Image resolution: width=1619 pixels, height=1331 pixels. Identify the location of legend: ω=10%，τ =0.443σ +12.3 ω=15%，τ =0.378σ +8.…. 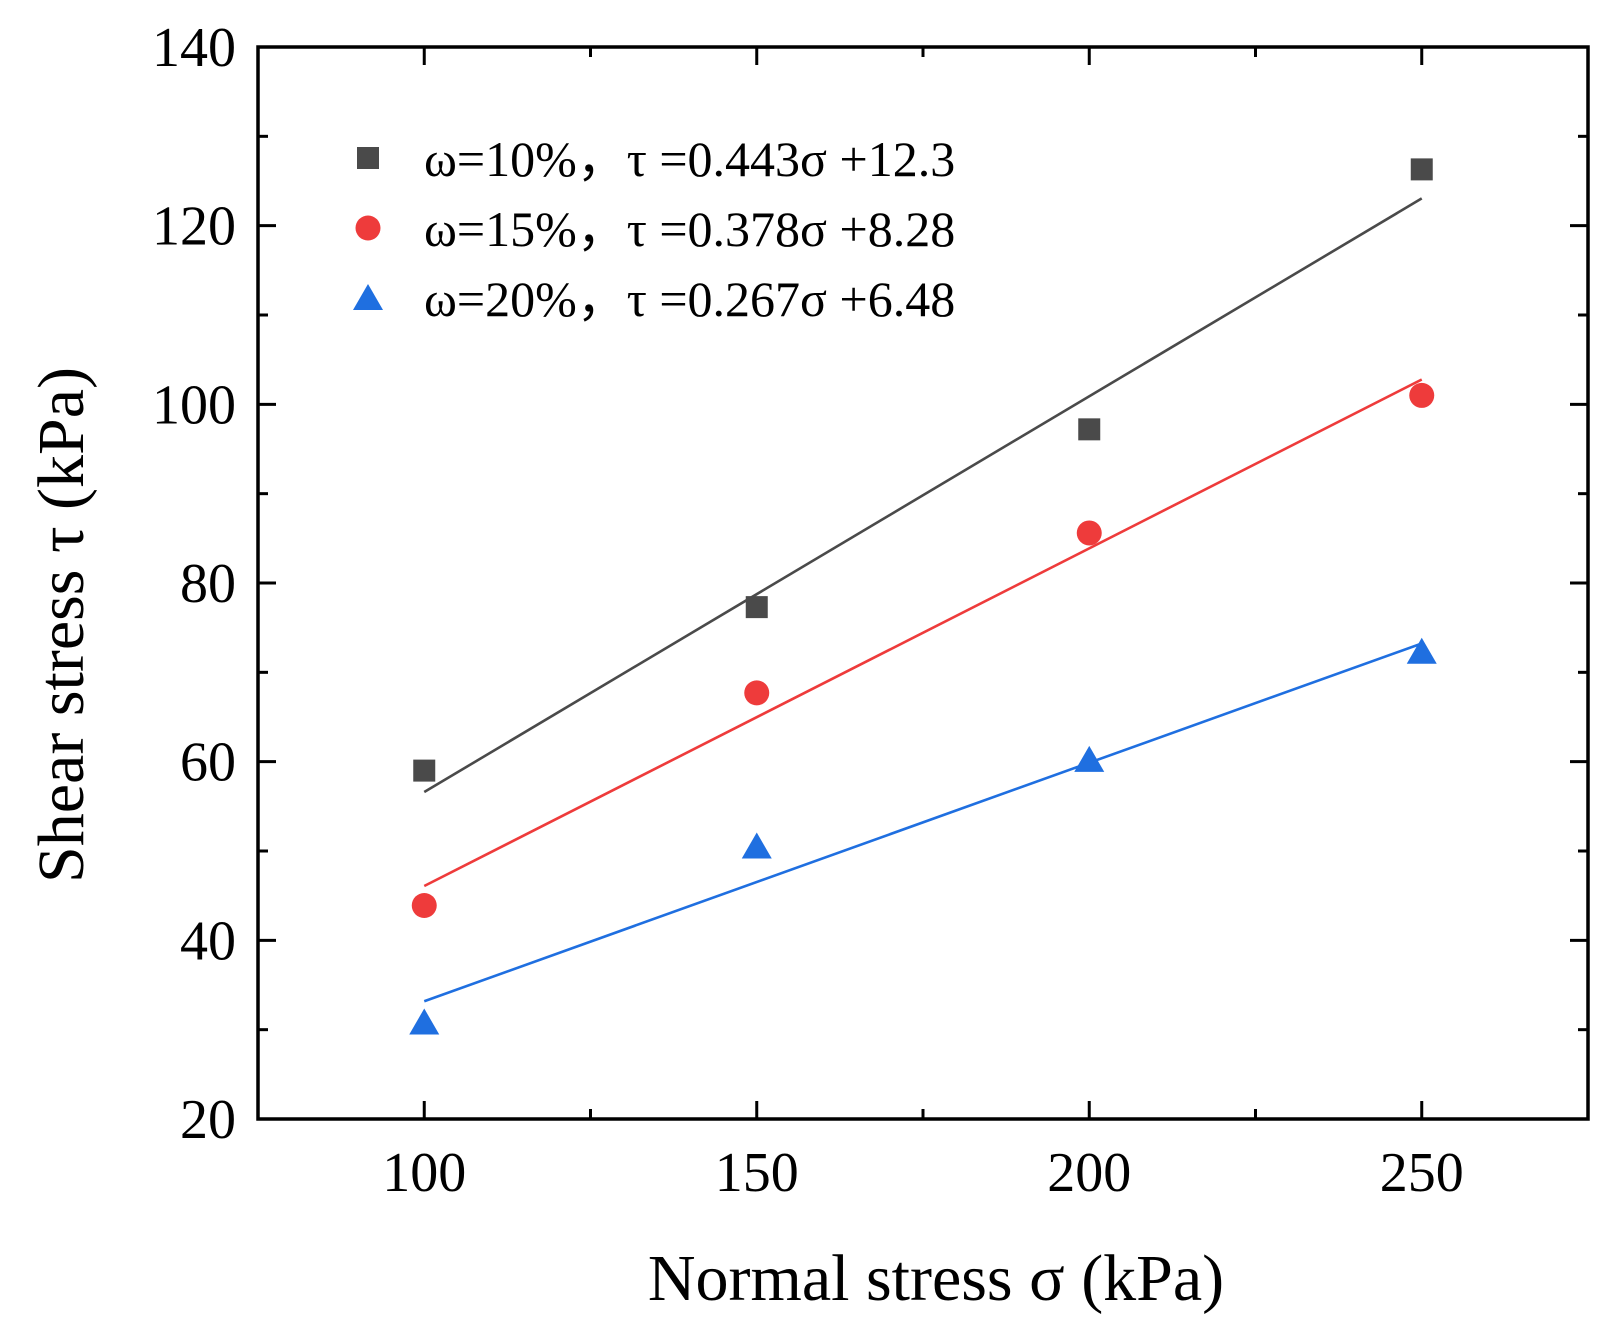
(654, 229).